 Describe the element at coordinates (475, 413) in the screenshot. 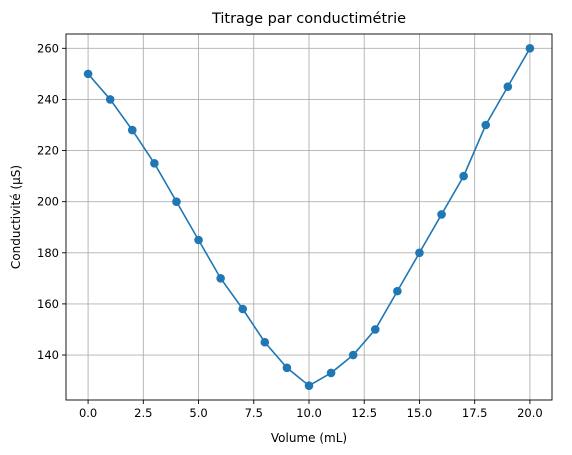

I see `x-tick-label: 17.5` at that location.